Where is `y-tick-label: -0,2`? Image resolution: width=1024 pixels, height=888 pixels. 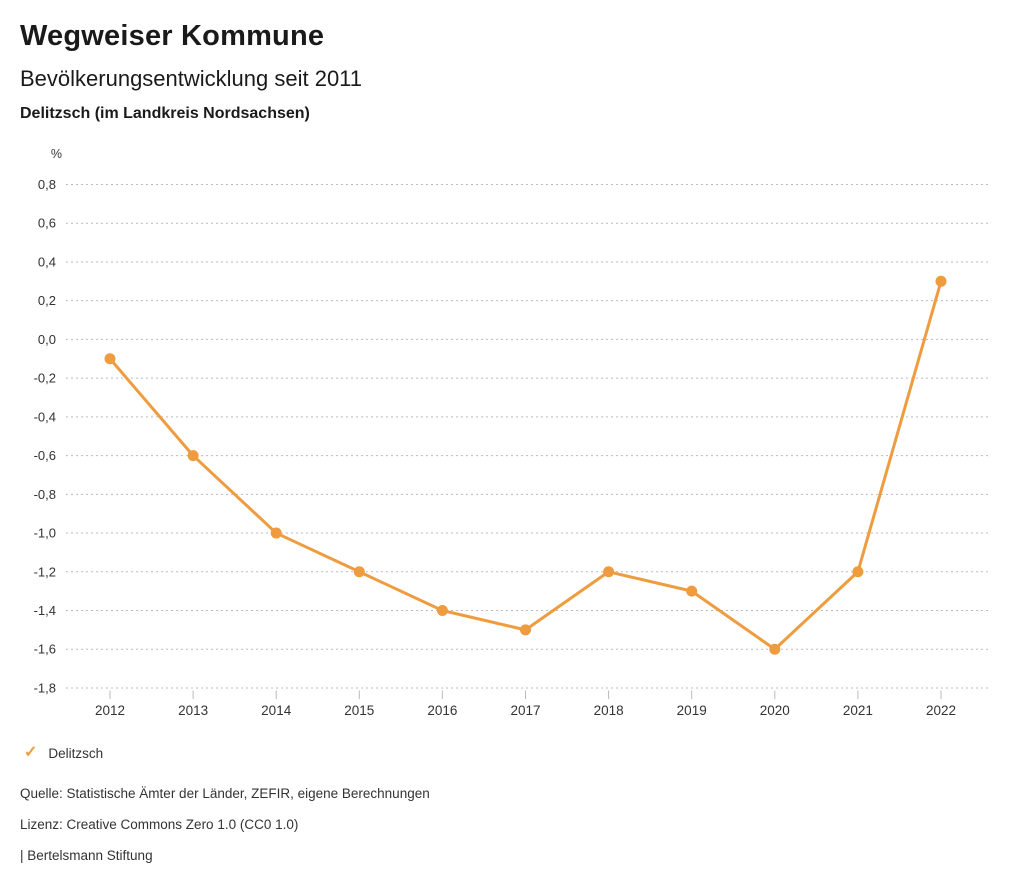 y-tick-label: -0,2 is located at coordinates (45, 378).